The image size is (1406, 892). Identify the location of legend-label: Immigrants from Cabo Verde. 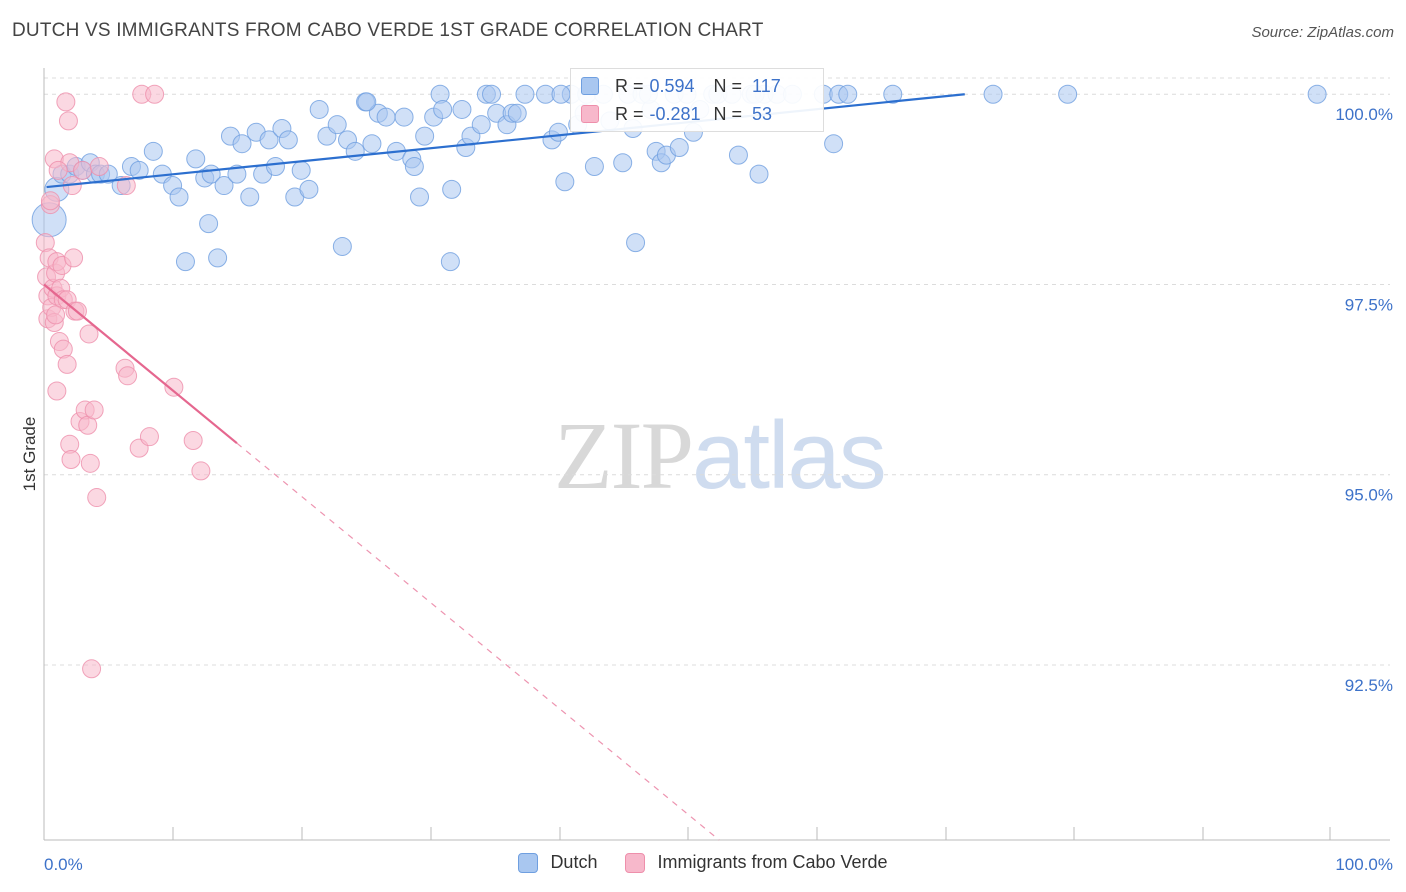
(772, 862).